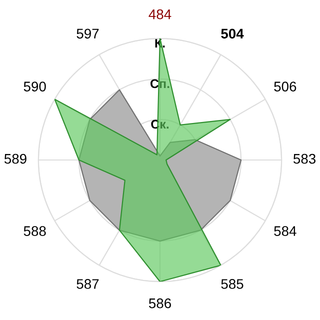 Image resolution: width=320 pixels, height=320 pixels. I want to click on spoke-label: 588, so click(35, 231).